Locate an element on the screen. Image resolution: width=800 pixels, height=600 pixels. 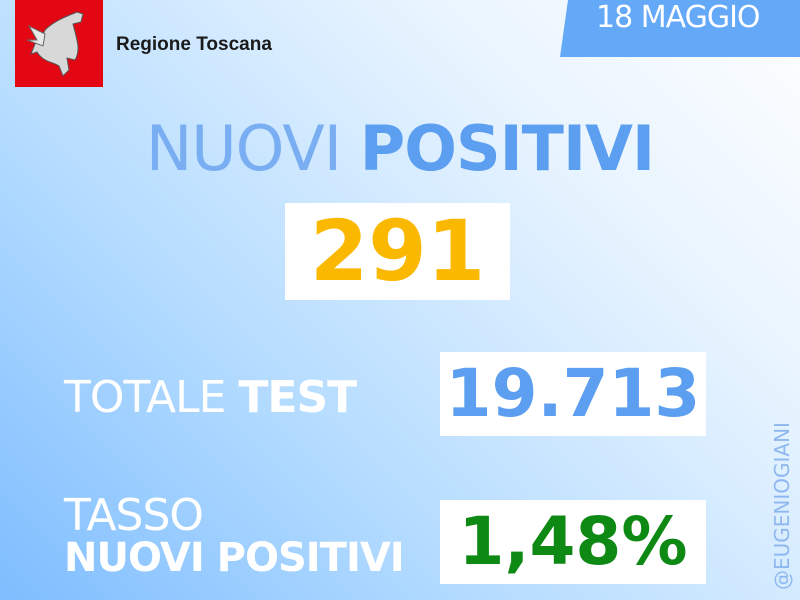
new-positives-value: 291 is located at coordinates (397, 251).